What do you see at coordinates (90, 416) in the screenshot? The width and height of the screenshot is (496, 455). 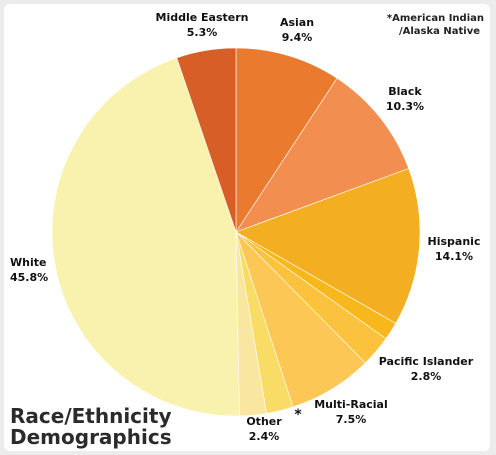 I see `chart-title-line-1: Race/Ethnicity` at bounding box center [90, 416].